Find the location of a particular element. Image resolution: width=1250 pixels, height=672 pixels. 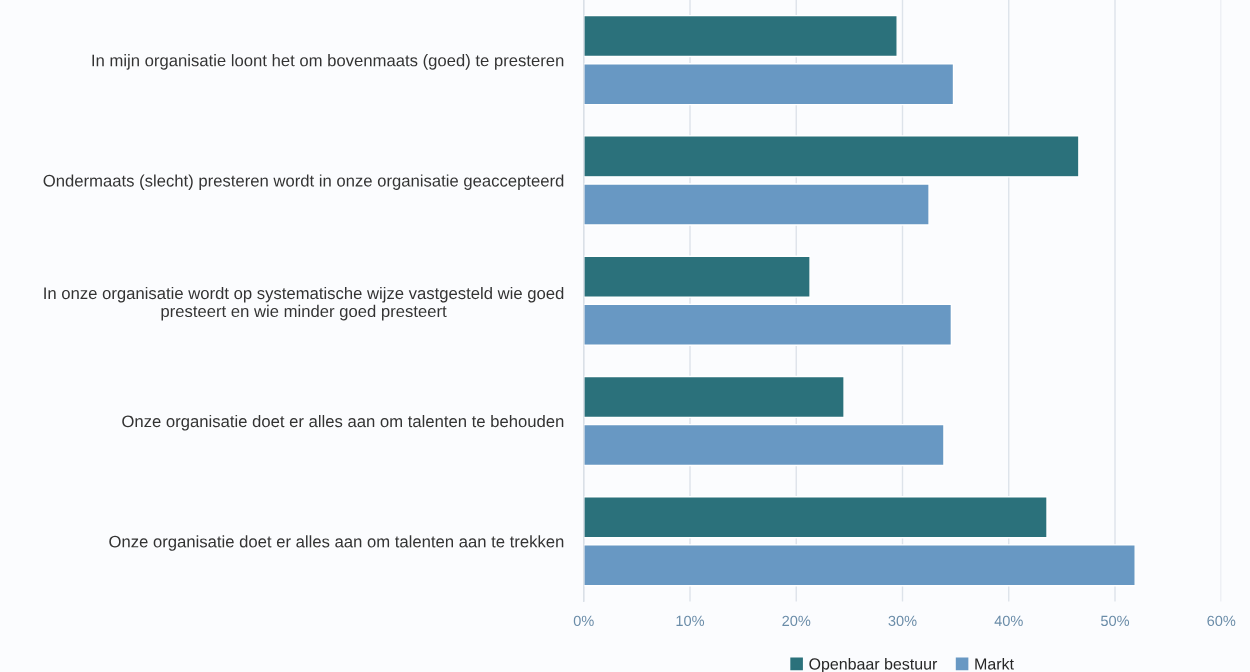

x-tick-label: 10% is located at coordinates (690, 621).